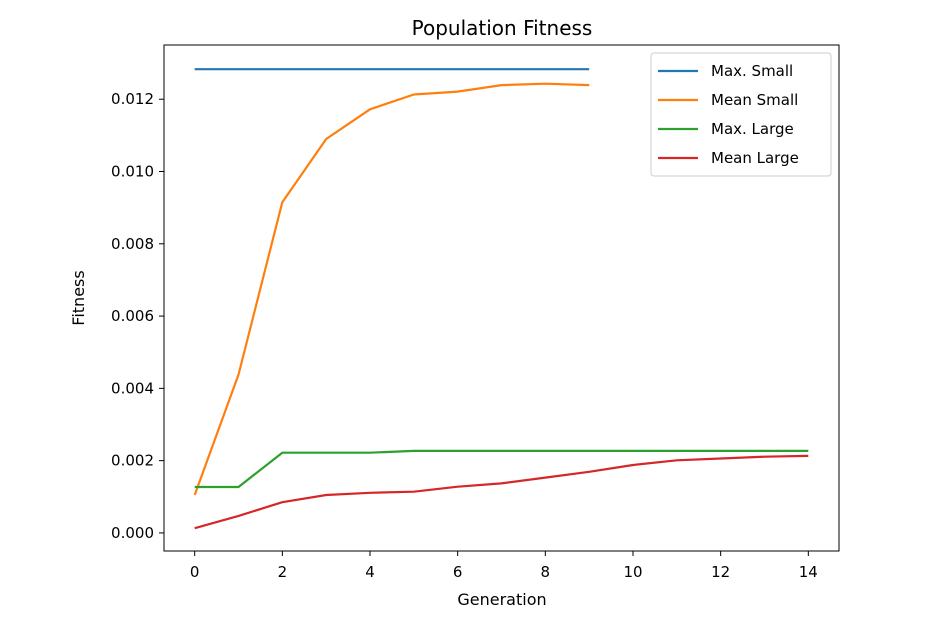 The height and width of the screenshot is (624, 939). Describe the element at coordinates (752, 129) in the screenshot. I see `legend-label: Max. Large` at that location.